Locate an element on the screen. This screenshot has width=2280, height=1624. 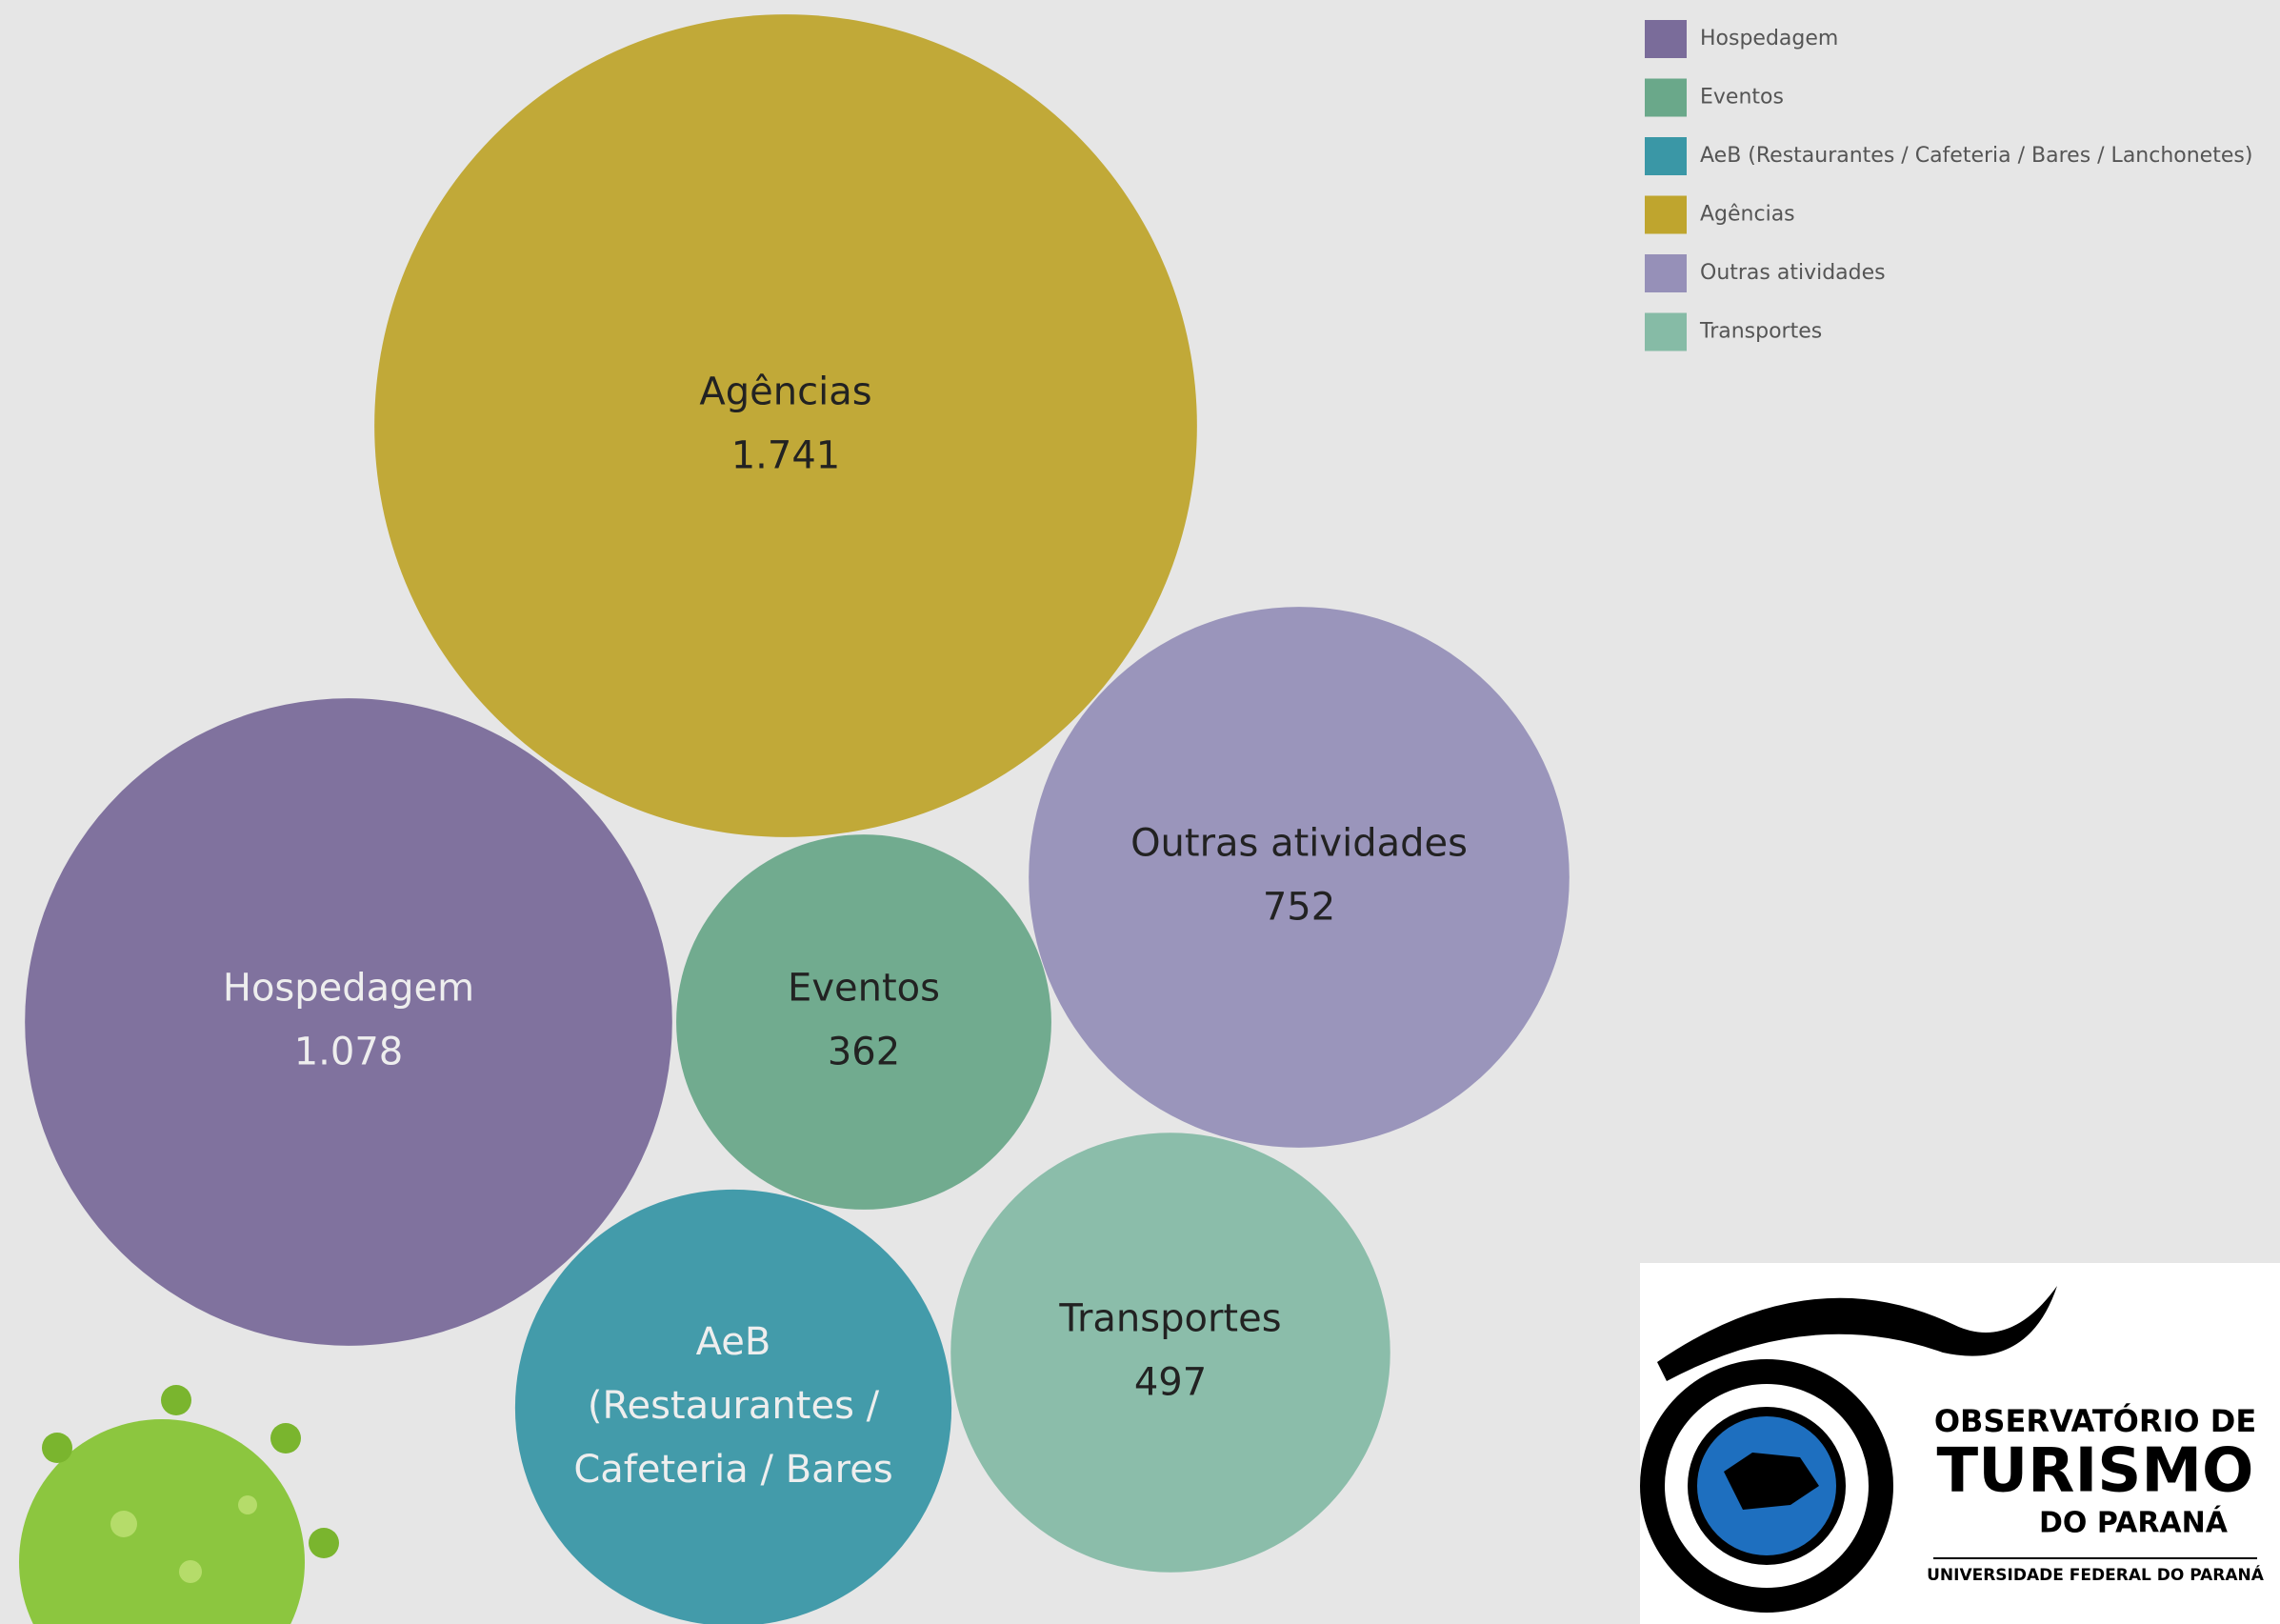
bubble-label: Eventos is located at coordinates (864, 989).